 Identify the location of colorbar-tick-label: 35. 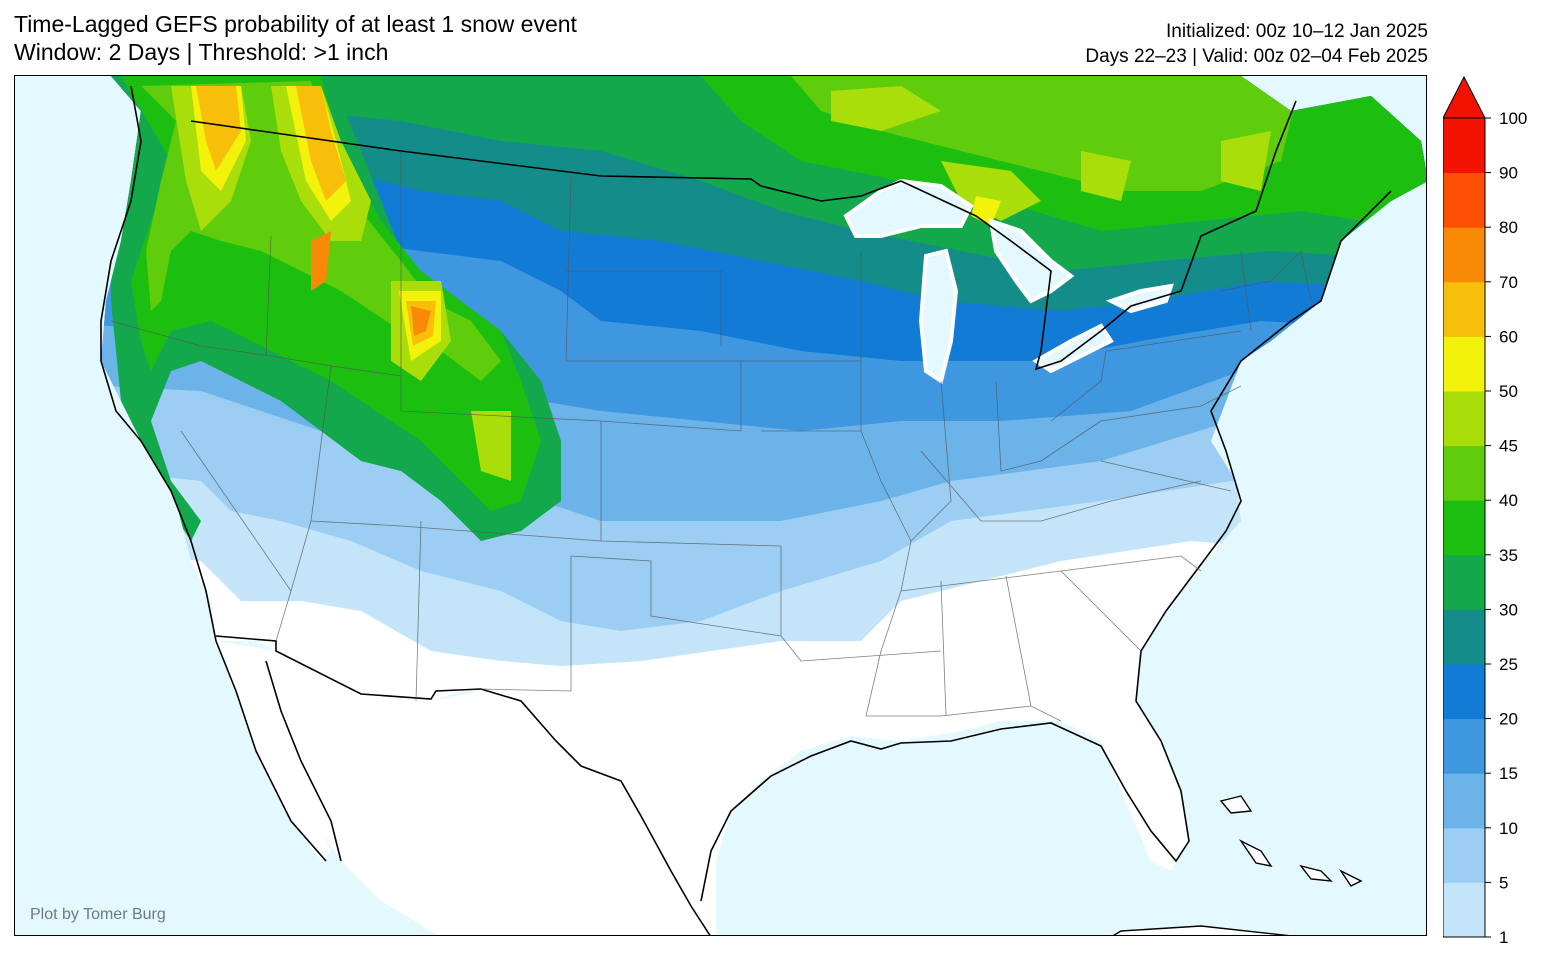
(1508, 555).